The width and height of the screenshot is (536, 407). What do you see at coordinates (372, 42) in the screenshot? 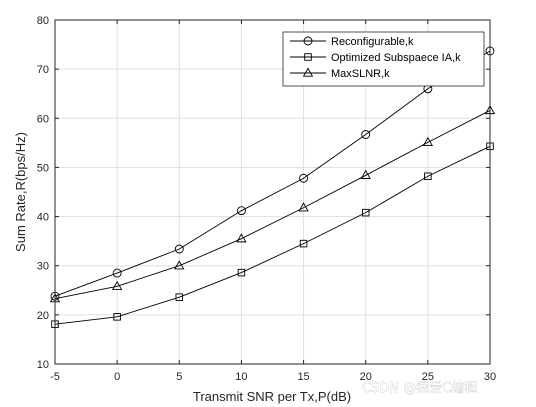
I see `legend-label: Reconfigurable,k` at bounding box center [372, 42].